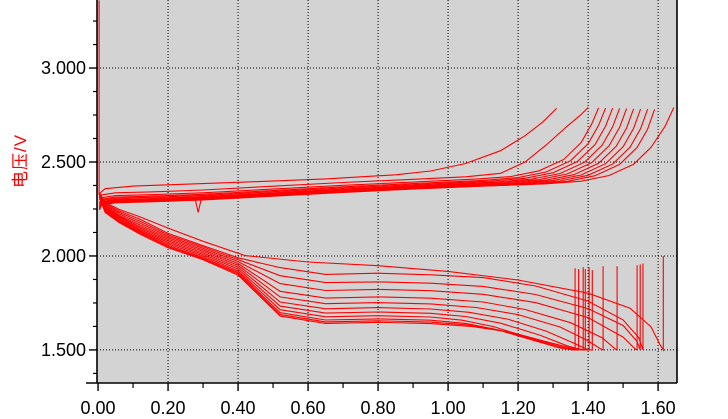 The image size is (728, 419). What do you see at coordinates (238, 408) in the screenshot?
I see `x-tick-label: 0.40` at bounding box center [238, 408].